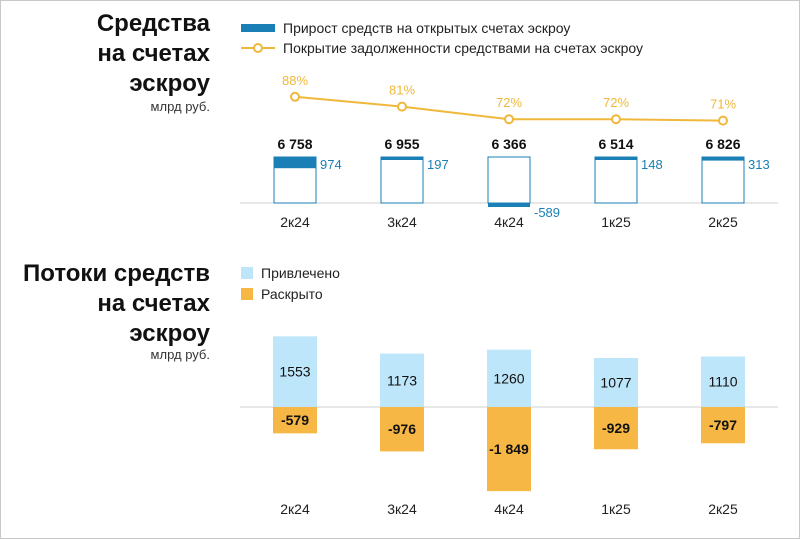  What do you see at coordinates (153, 23) in the screenshot?
I see `top-title-line-1: Средства` at bounding box center [153, 23].